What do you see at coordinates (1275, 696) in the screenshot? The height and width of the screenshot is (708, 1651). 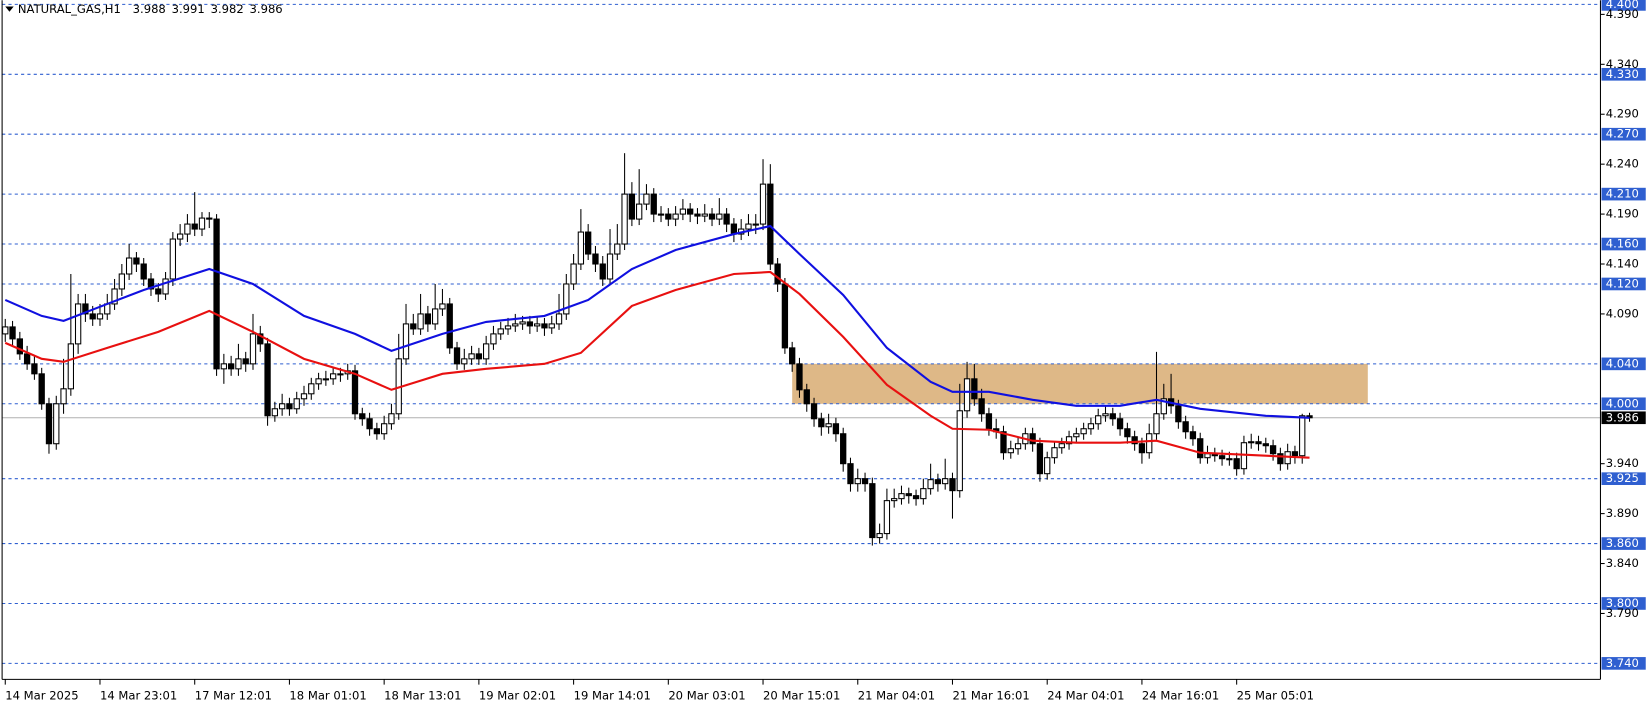 I see `x-tick-label: 25 Mar 05:01` at bounding box center [1275, 696].